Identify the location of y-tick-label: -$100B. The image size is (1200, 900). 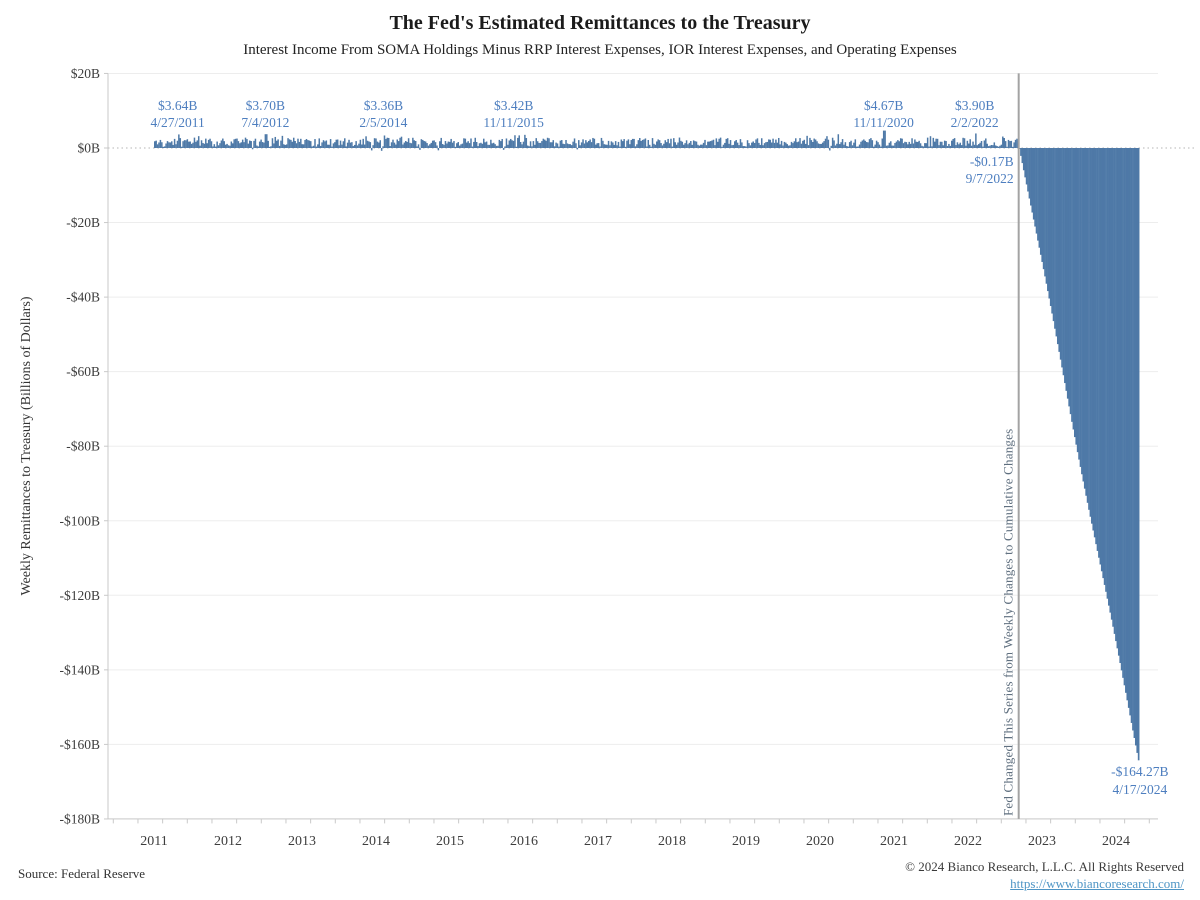
(80, 520).